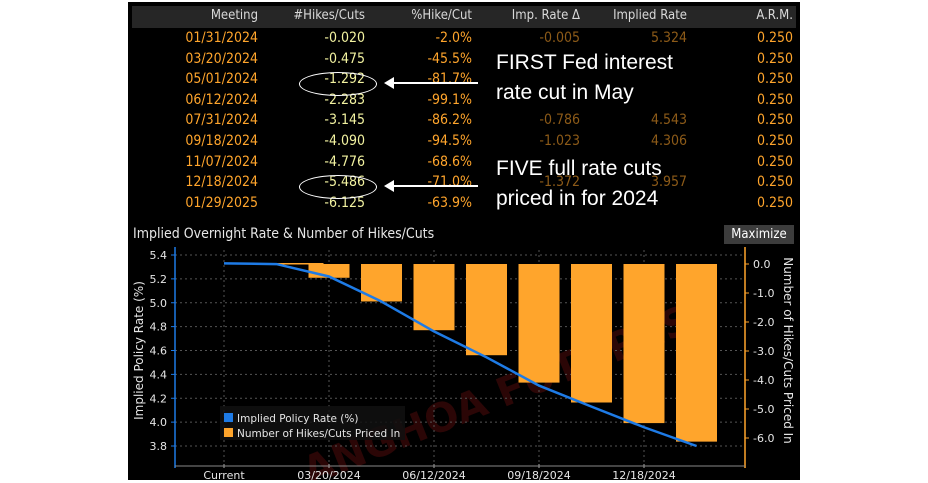 Image resolution: width=928 pixels, height=483 pixels. What do you see at coordinates (577, 198) in the screenshot?
I see `annotation-line: priced in for 2024` at bounding box center [577, 198].